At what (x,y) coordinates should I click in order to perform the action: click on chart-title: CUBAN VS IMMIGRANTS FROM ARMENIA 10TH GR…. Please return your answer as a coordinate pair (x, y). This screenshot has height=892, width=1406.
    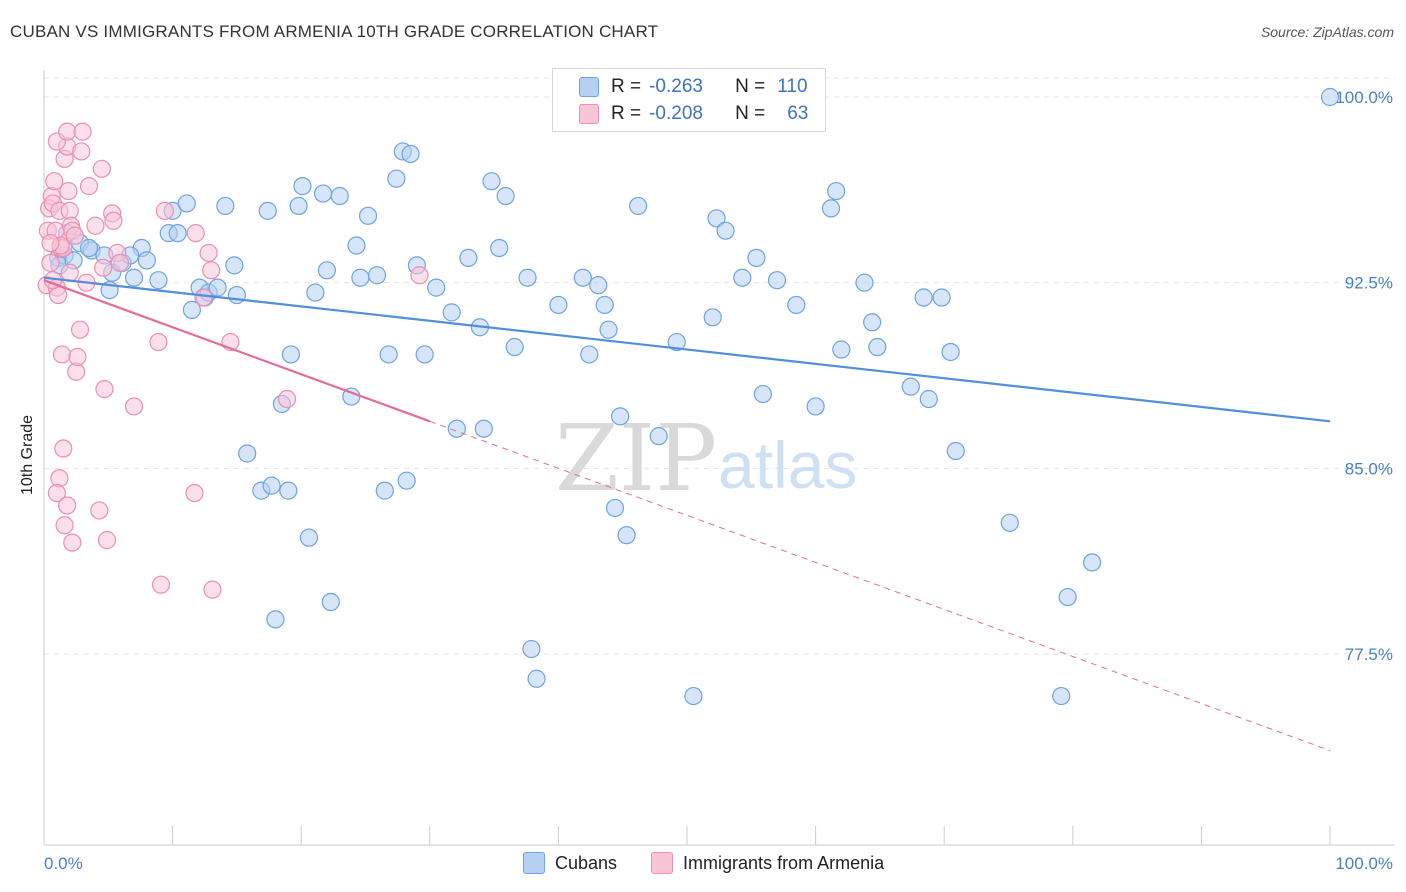
    Looking at the image, I should click on (334, 31).